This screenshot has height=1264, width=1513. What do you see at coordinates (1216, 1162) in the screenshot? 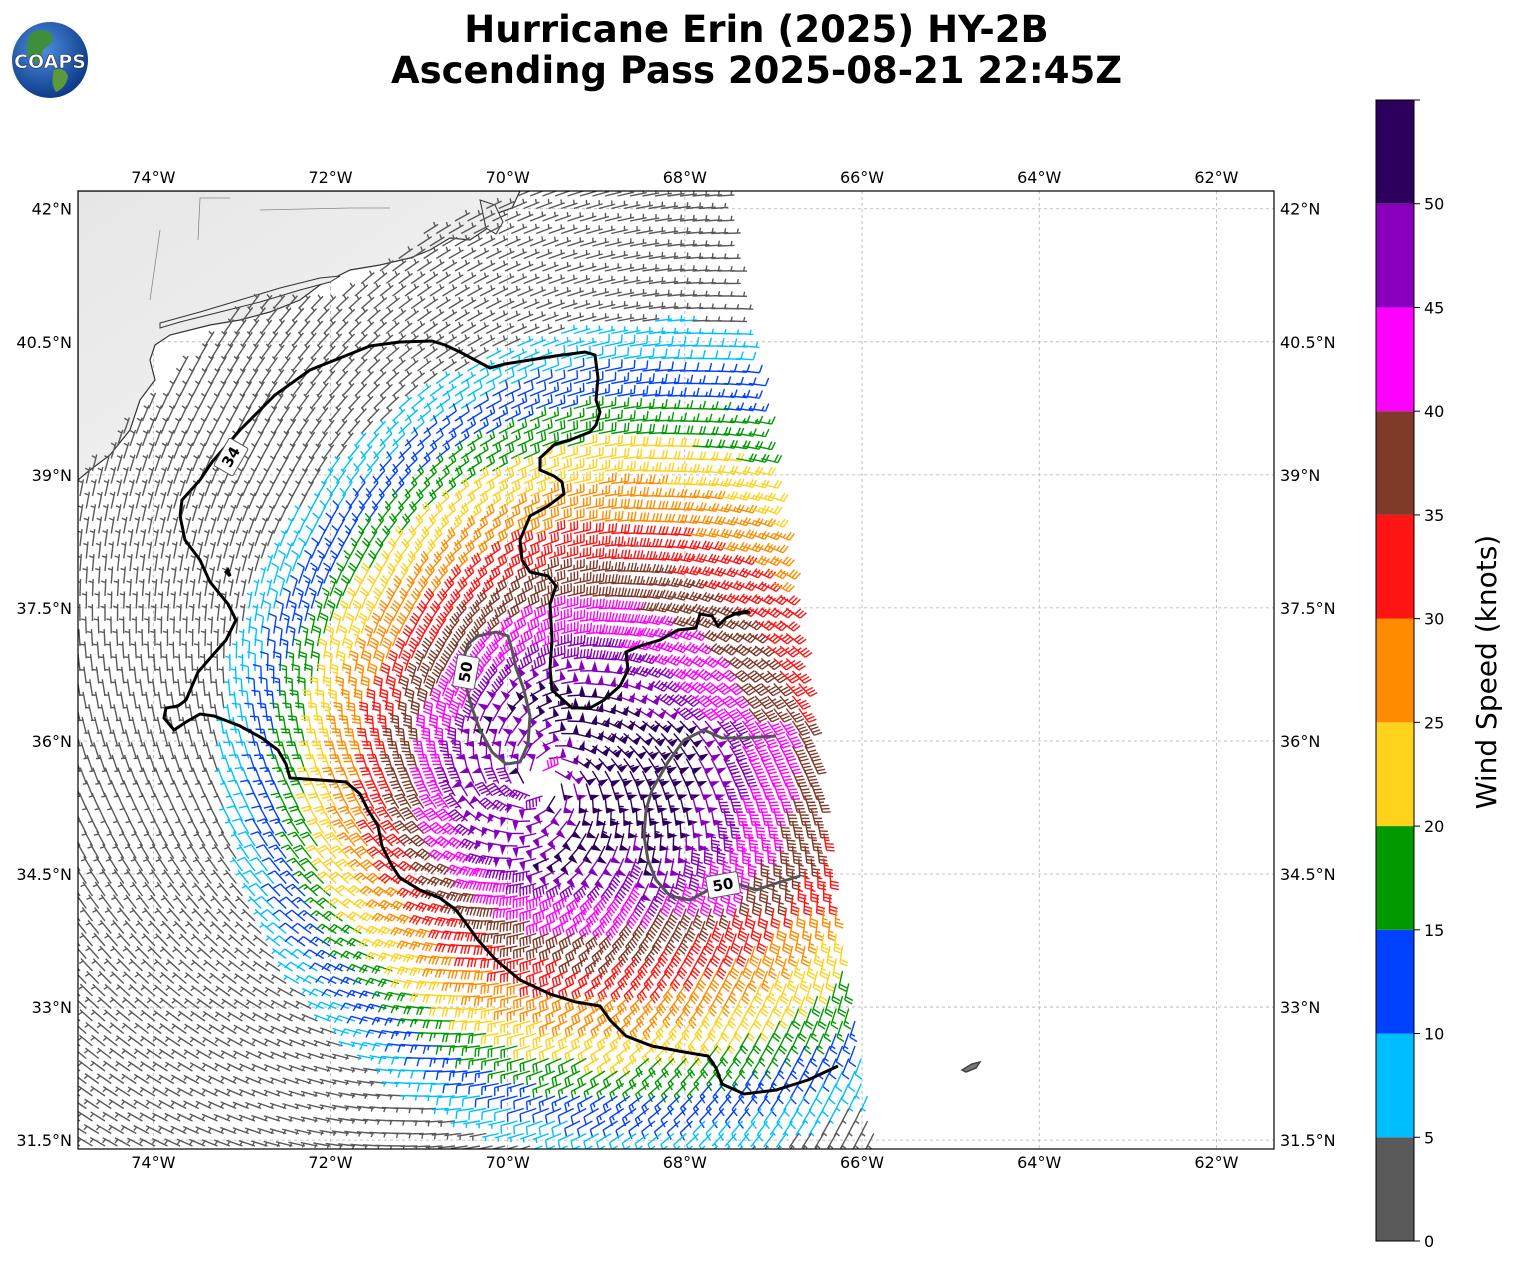
I see `lon-tick-label-bottom: 62°W` at bounding box center [1216, 1162].